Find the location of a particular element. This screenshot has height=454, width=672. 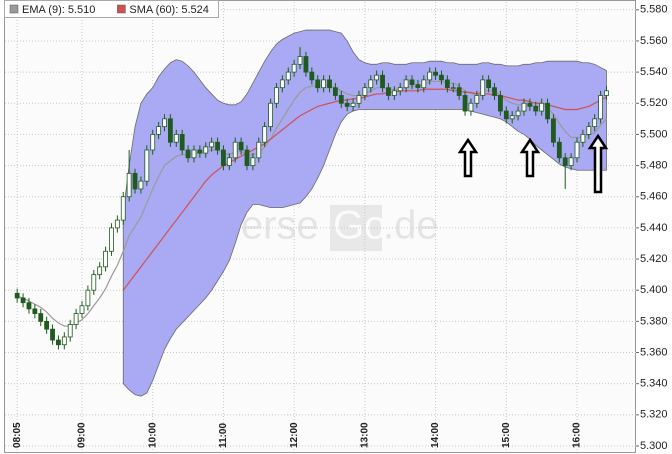

x-tick-label: 12:00 is located at coordinates (294, 435).